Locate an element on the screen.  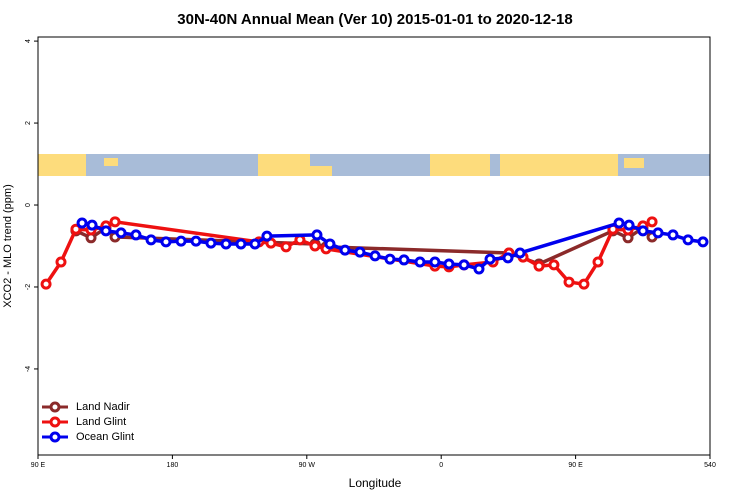
legend-label: Land Glint is located at coordinates (101, 422).